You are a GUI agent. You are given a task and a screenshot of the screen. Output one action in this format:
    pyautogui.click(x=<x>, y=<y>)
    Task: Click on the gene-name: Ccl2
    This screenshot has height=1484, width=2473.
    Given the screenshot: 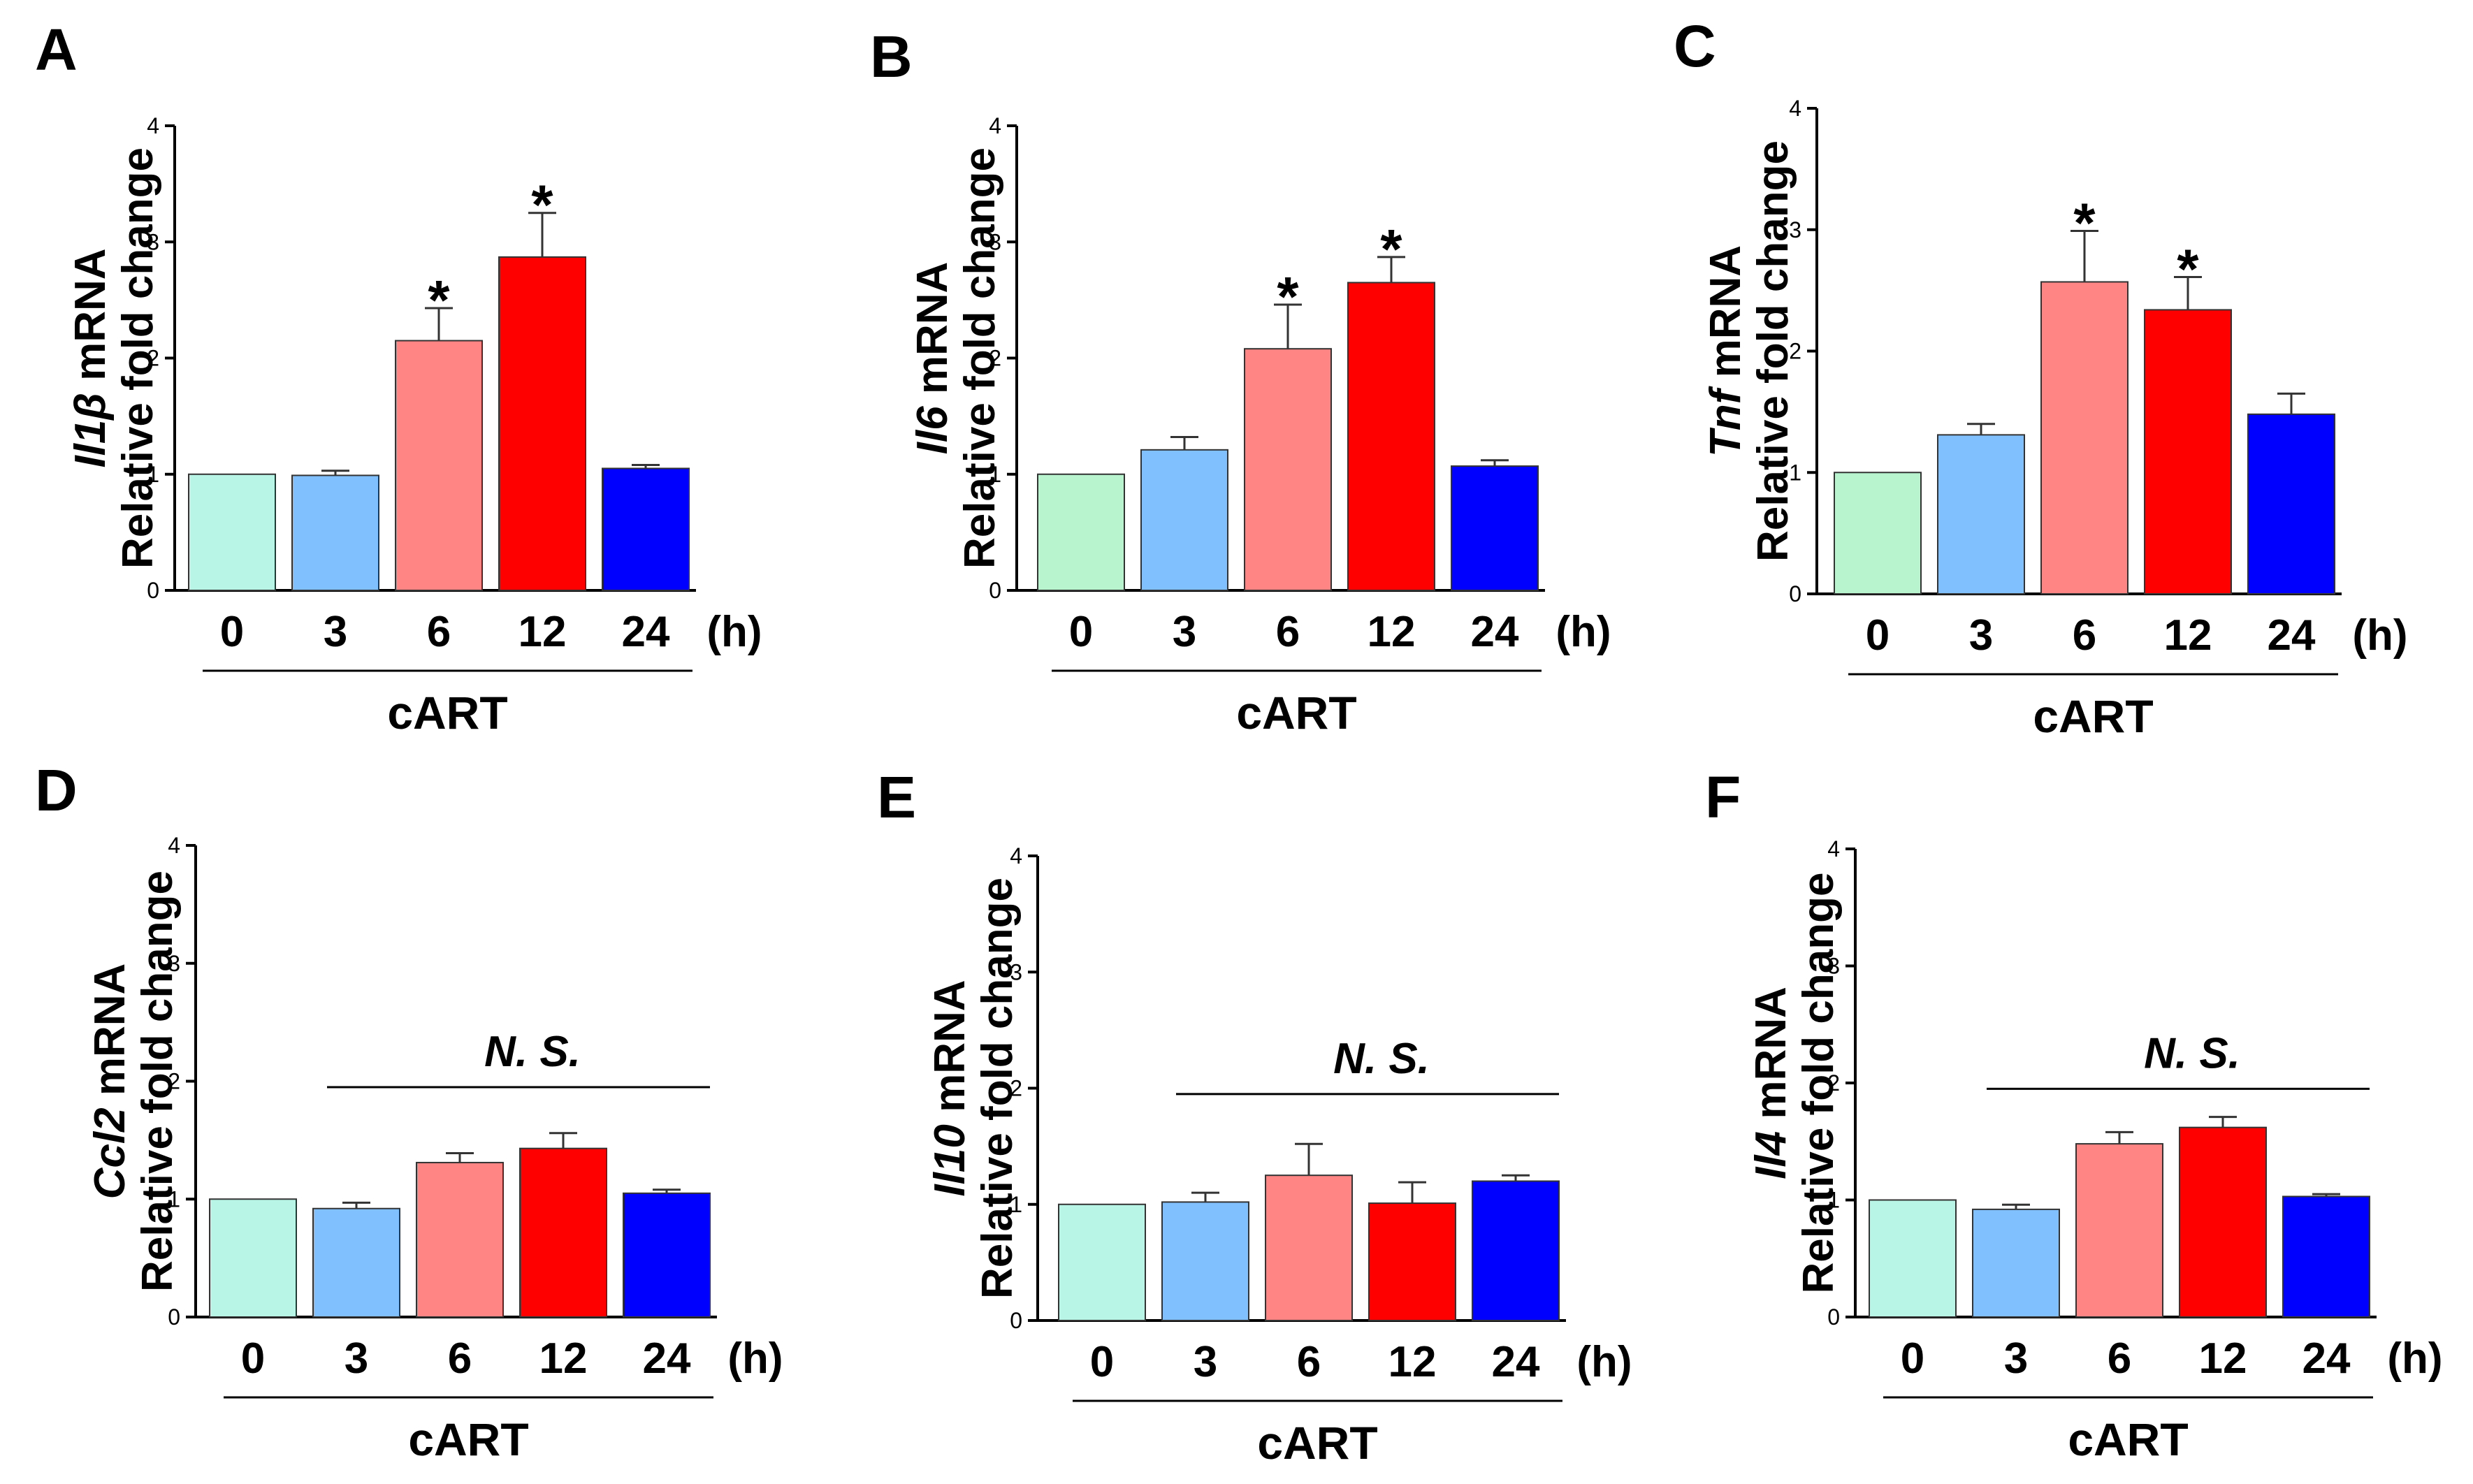 What is the action you would take?
    pyautogui.click(x=110, y=1153)
    